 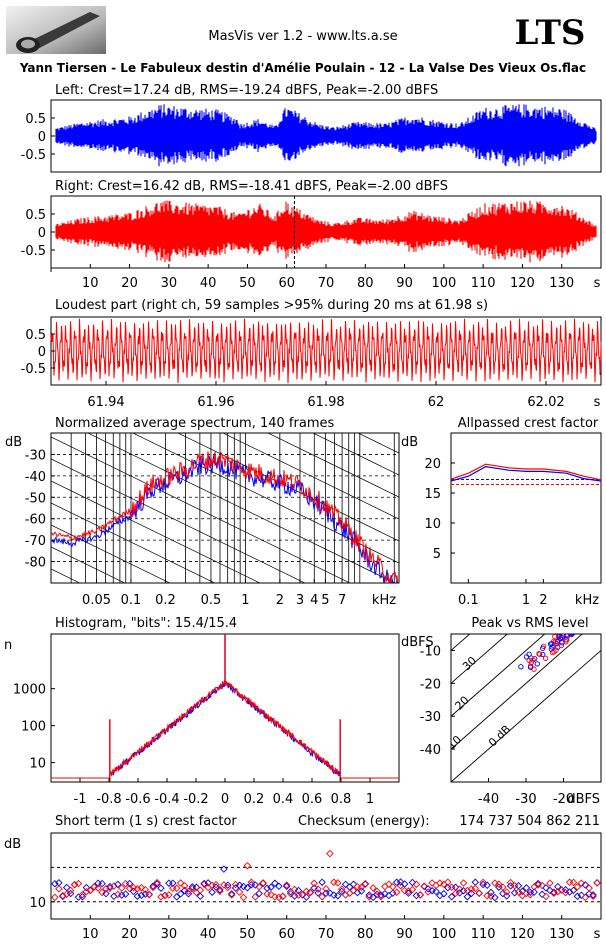 I want to click on spectrum-xtick-label: 0.5, so click(x=211, y=600).